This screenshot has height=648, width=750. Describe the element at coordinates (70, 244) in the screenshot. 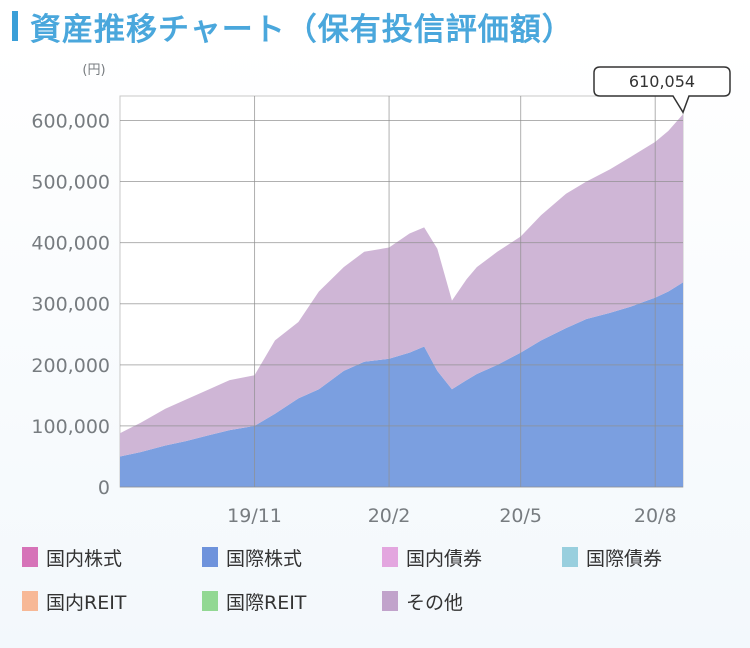

I see `y-tick-label: 400,000` at that location.